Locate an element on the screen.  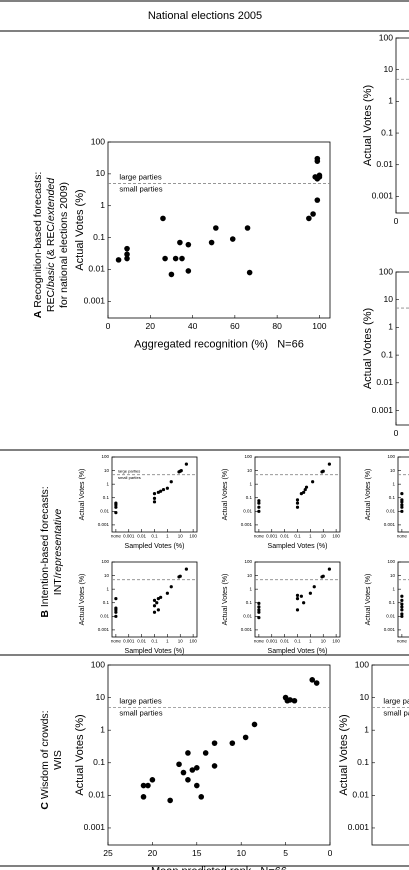
section-label: WIS is located at coordinates (58, 760).